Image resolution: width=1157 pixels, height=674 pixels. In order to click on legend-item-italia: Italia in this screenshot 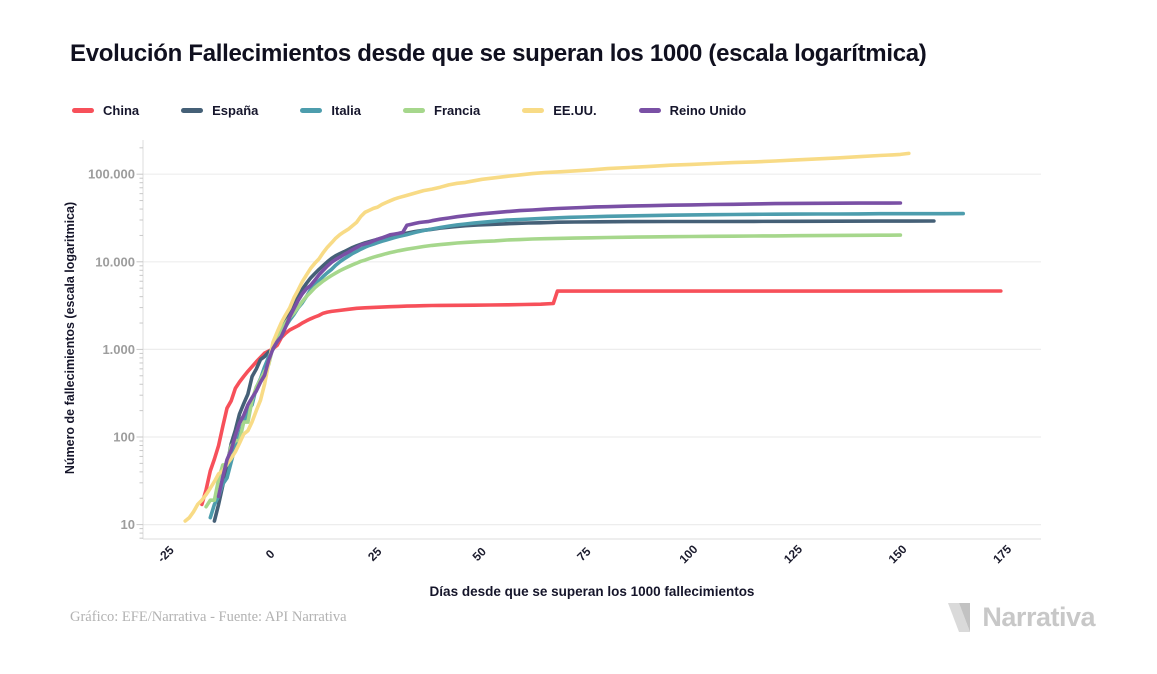, I will do `click(330, 110)`.